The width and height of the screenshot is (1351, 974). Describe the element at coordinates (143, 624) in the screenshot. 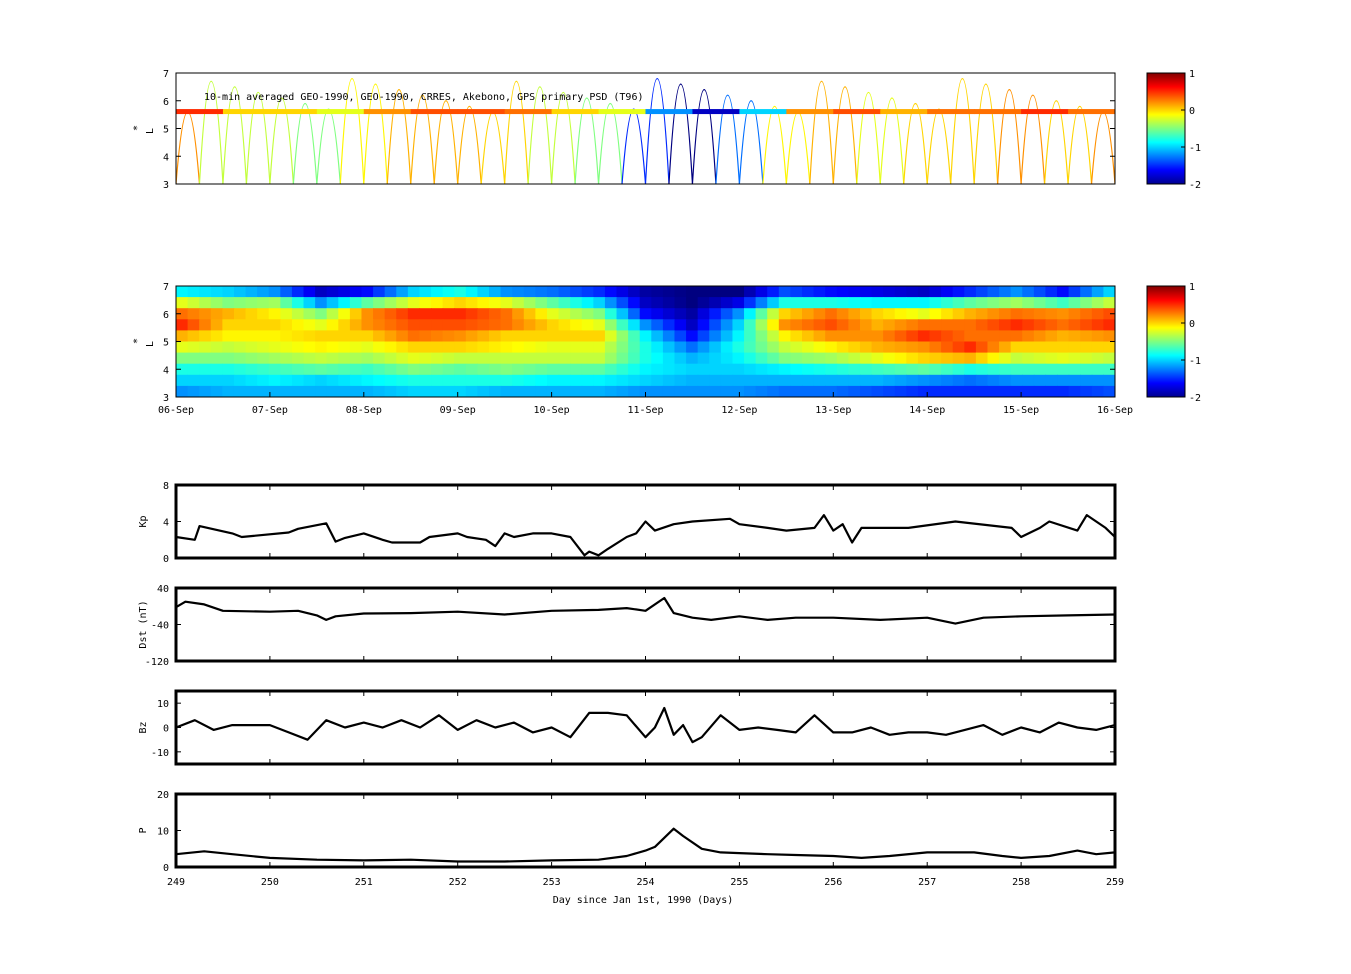

I see `panel-dst-ylabel: Dst (nT)` at that location.